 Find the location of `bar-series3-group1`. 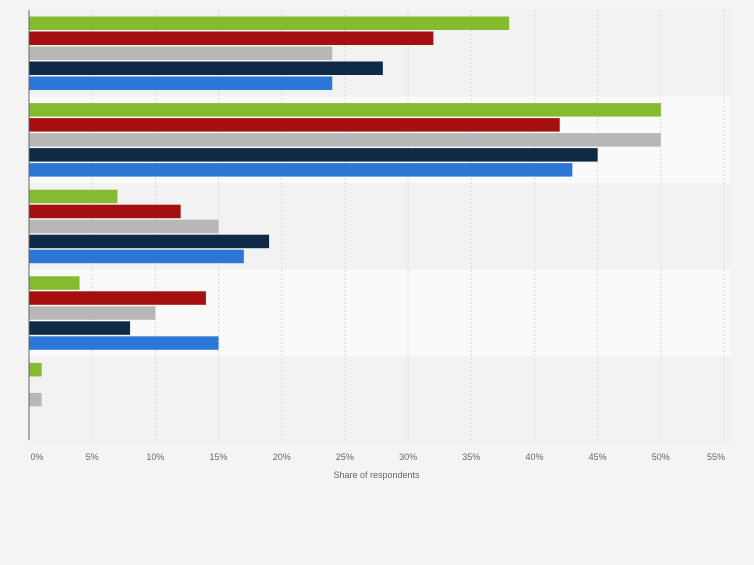

bar-series3-group1 is located at coordinates (181, 53).